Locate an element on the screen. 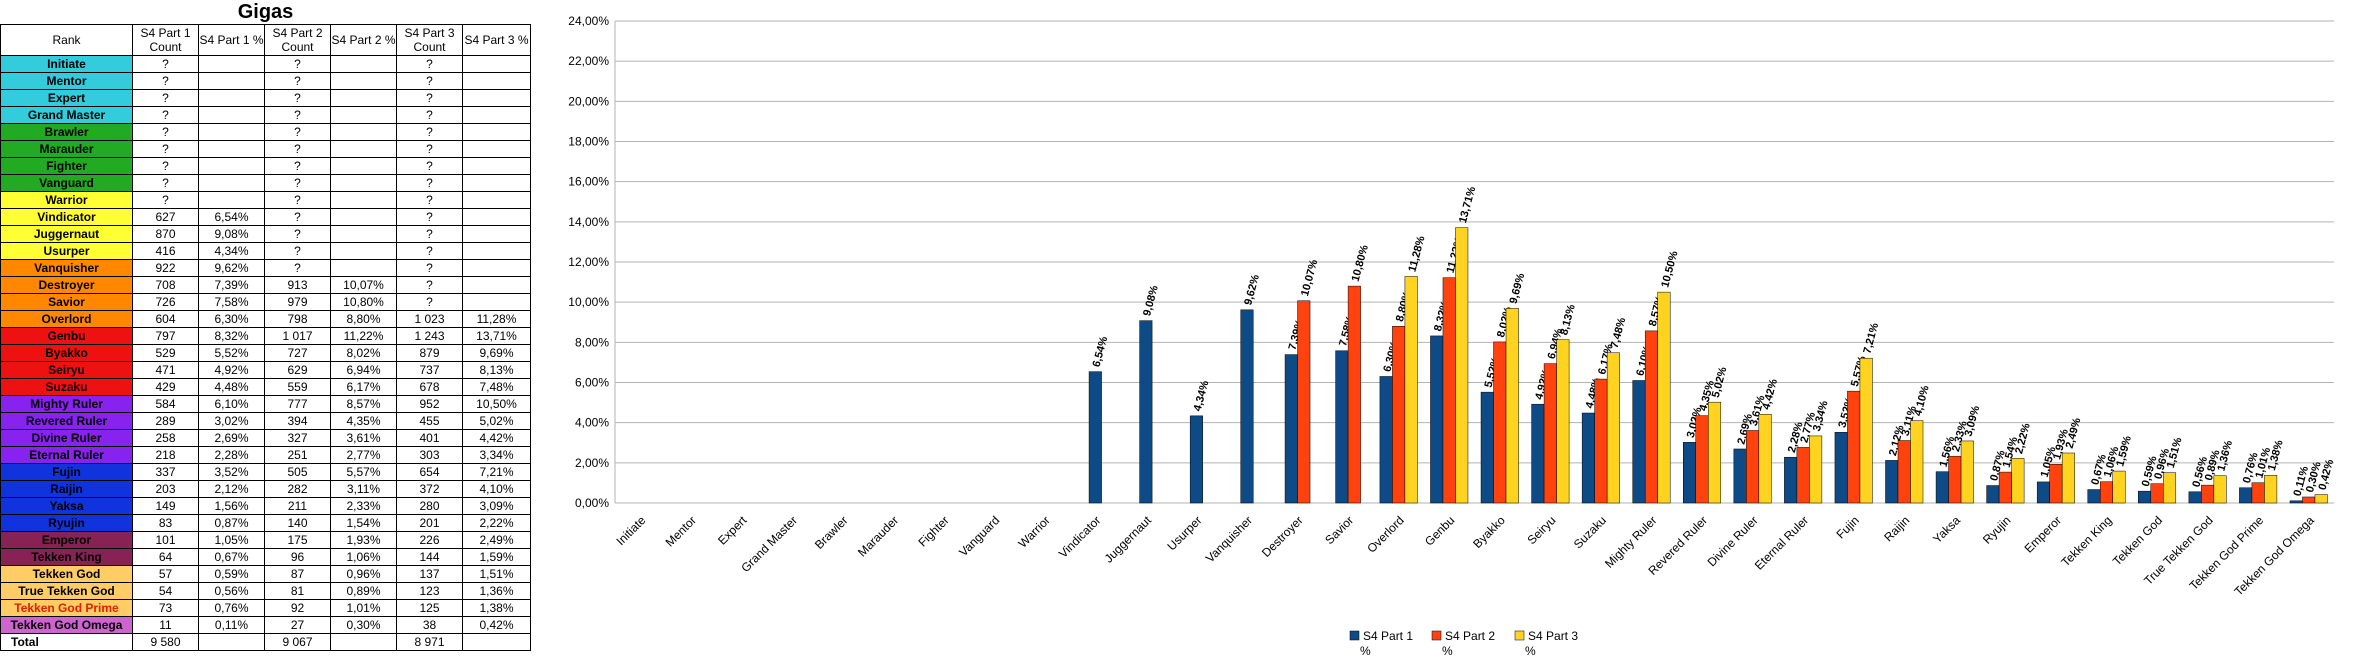  value-cell: 3,34% is located at coordinates (496, 455).